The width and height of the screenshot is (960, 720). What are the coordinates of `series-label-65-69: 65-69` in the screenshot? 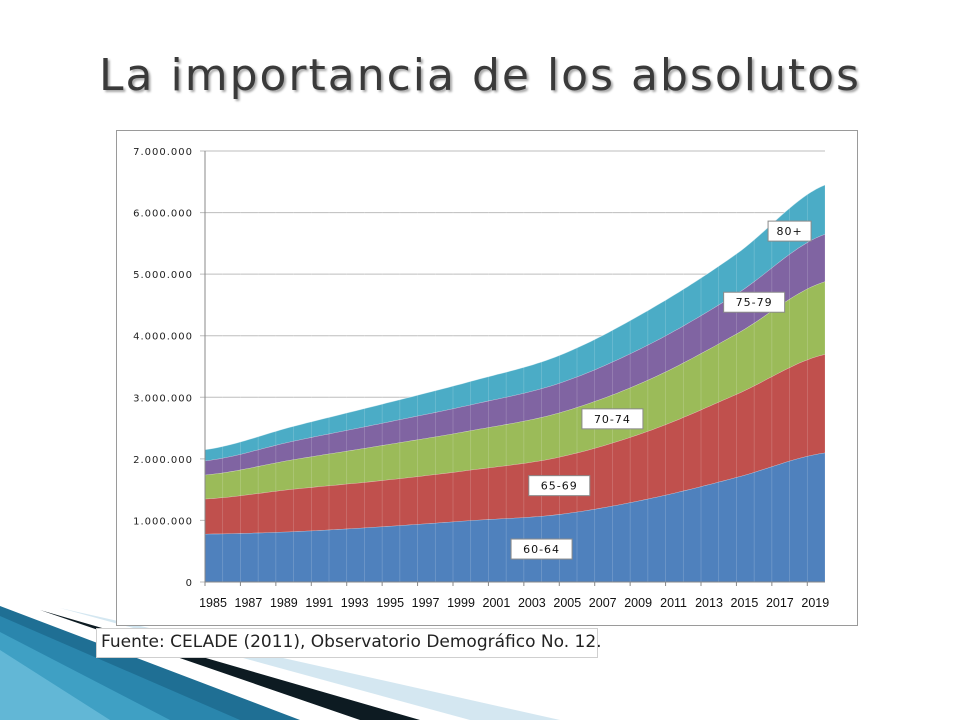 It's located at (559, 486).